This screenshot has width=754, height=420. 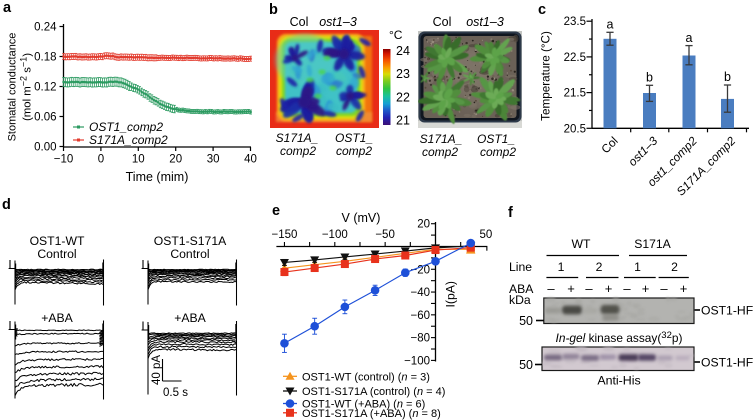 What do you see at coordinates (213, 160) in the screenshot?
I see `svg-text: 30` at bounding box center [213, 160].